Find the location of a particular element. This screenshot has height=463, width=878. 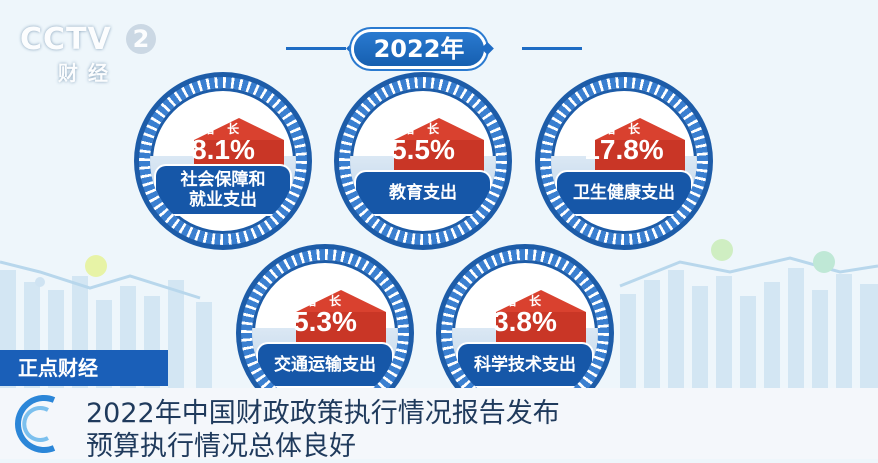

category-label: 科学技术支出 is located at coordinates (525, 365).